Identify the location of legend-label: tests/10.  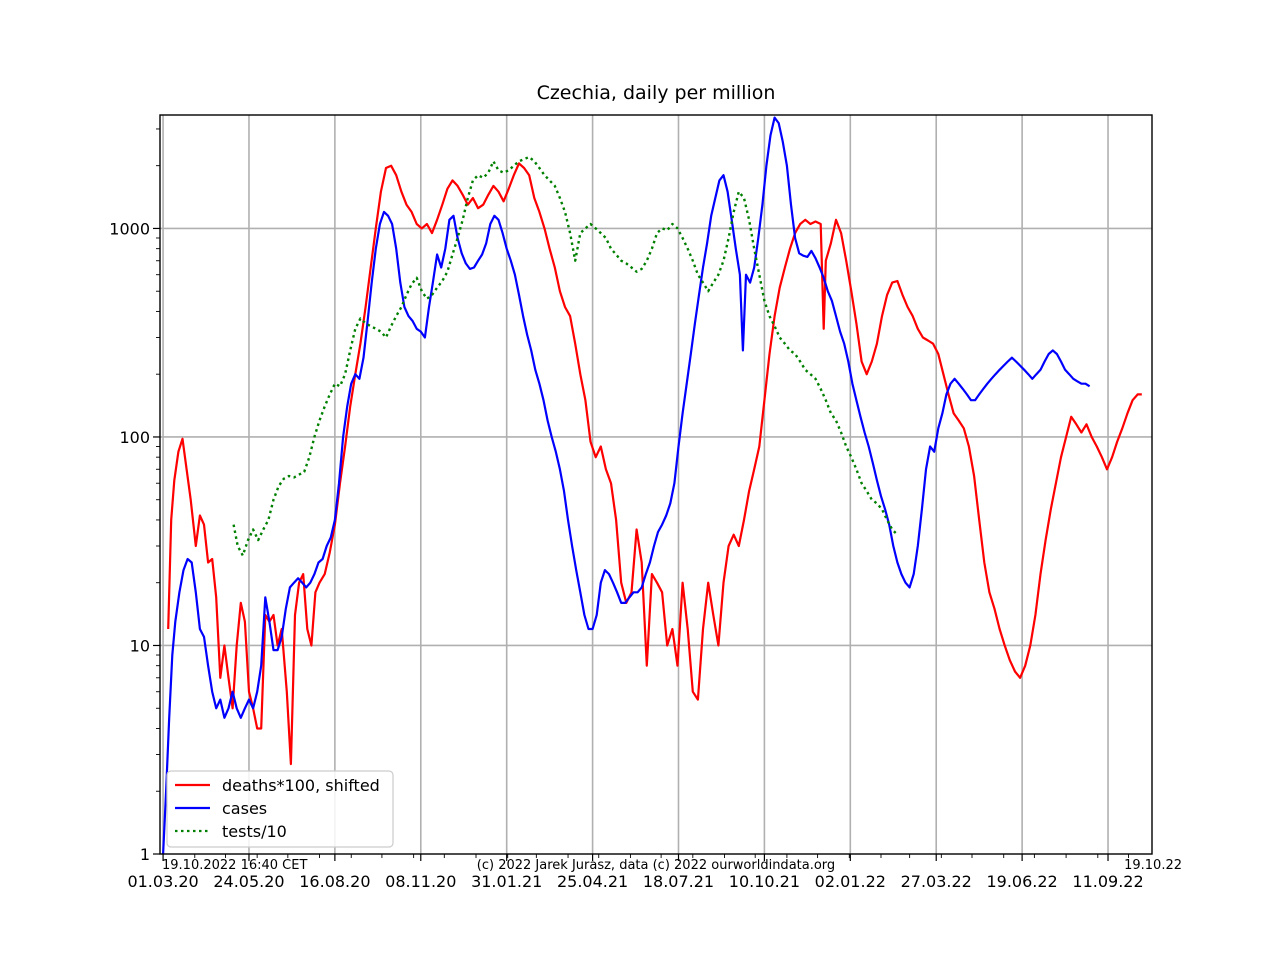
(254, 831).